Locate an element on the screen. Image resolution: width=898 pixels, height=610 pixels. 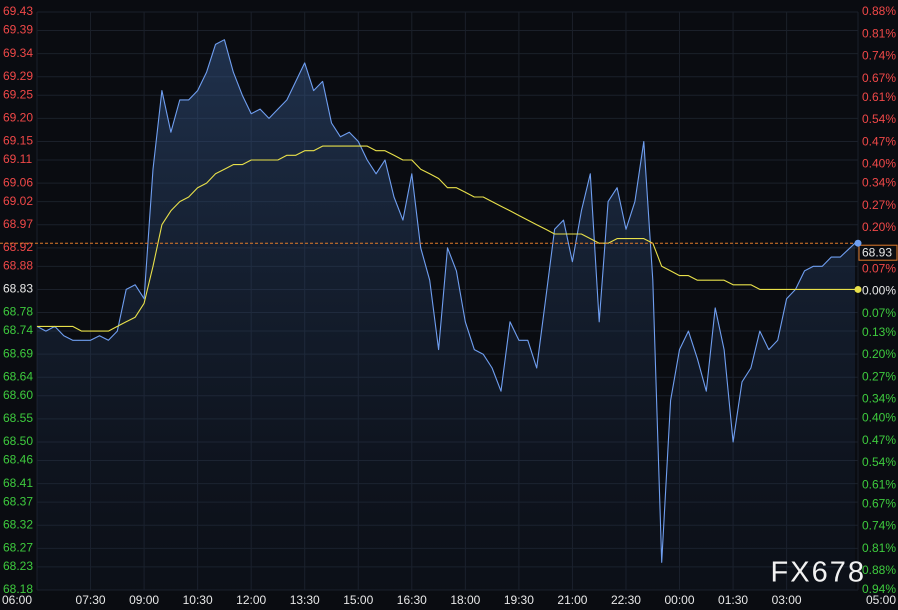
y-tick-label: 69.34 is located at coordinates (18, 53).